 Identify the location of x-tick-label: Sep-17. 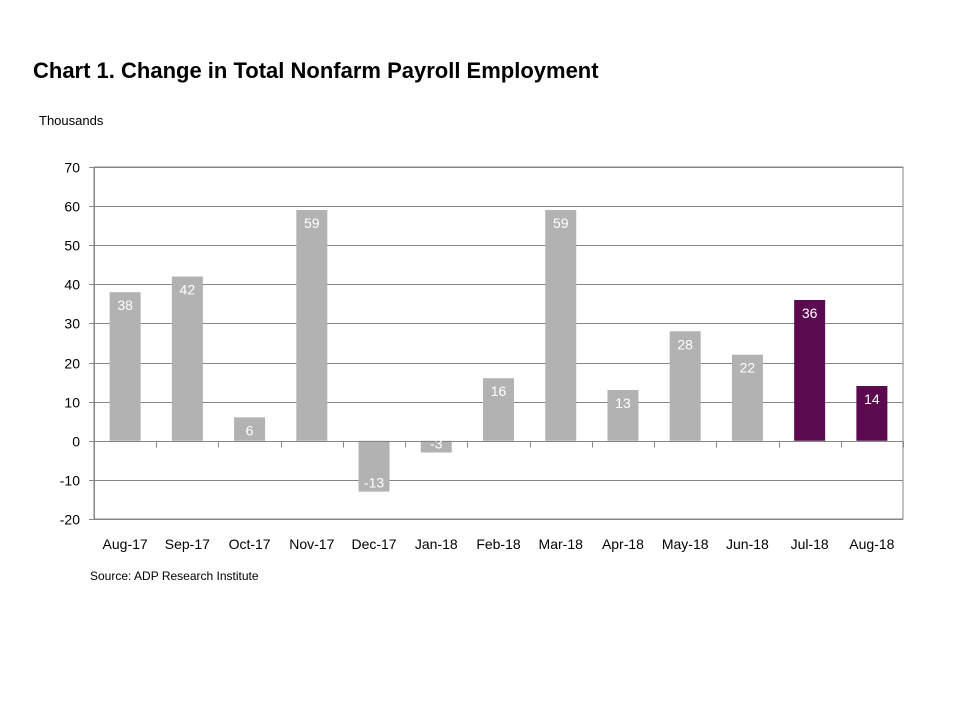
(187, 544).